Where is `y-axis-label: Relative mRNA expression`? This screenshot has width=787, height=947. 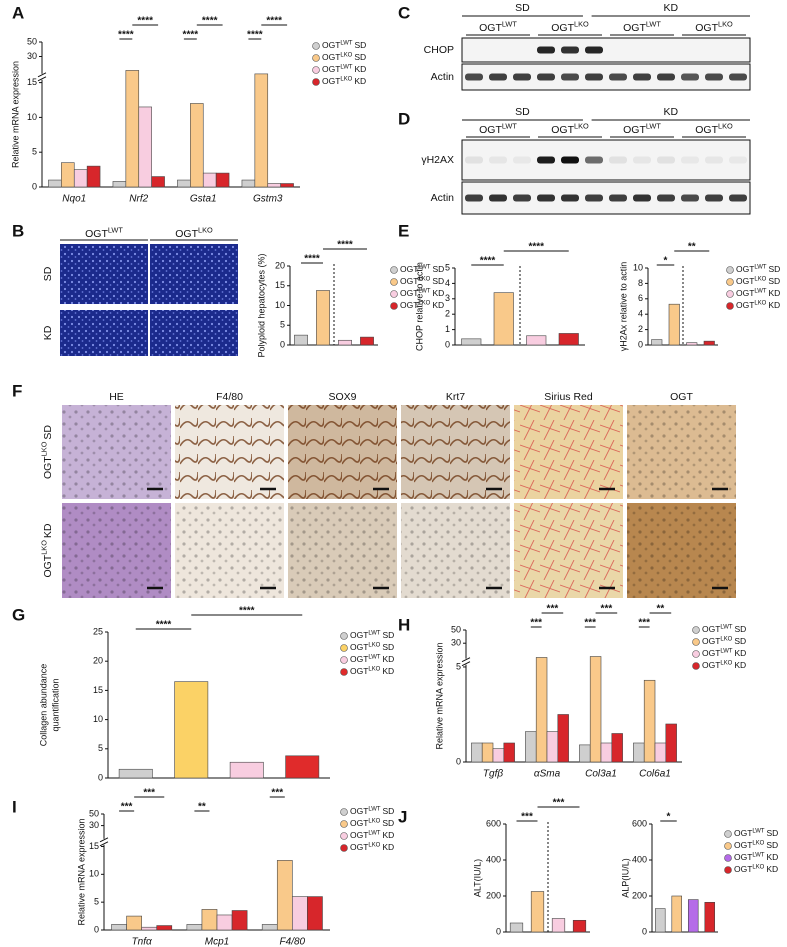 y-axis-label: Relative mRNA expression is located at coordinates (81, 871).